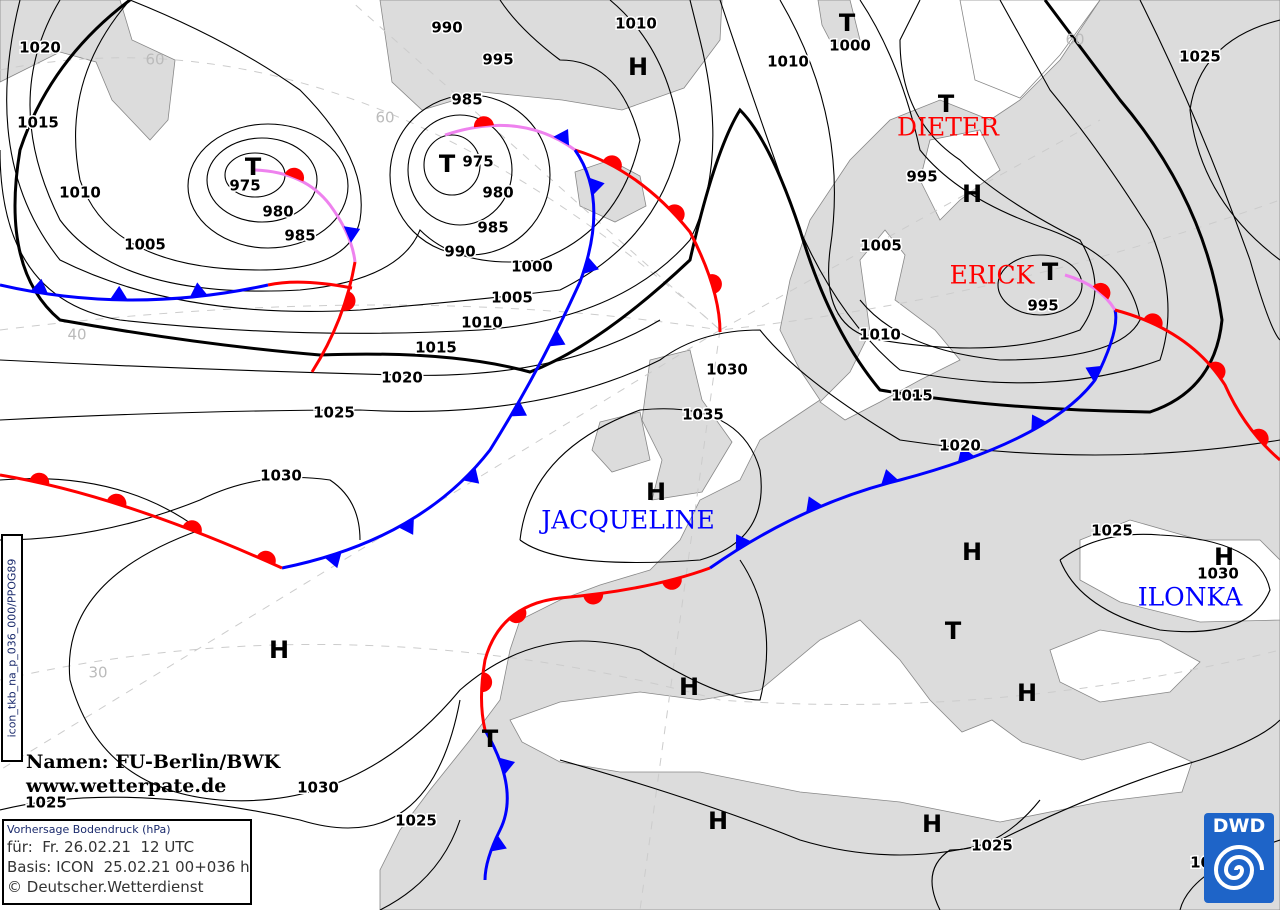 This screenshot has height=910, width=1280. I want to click on system-name-ilonka: ILONKA, so click(1191, 597).